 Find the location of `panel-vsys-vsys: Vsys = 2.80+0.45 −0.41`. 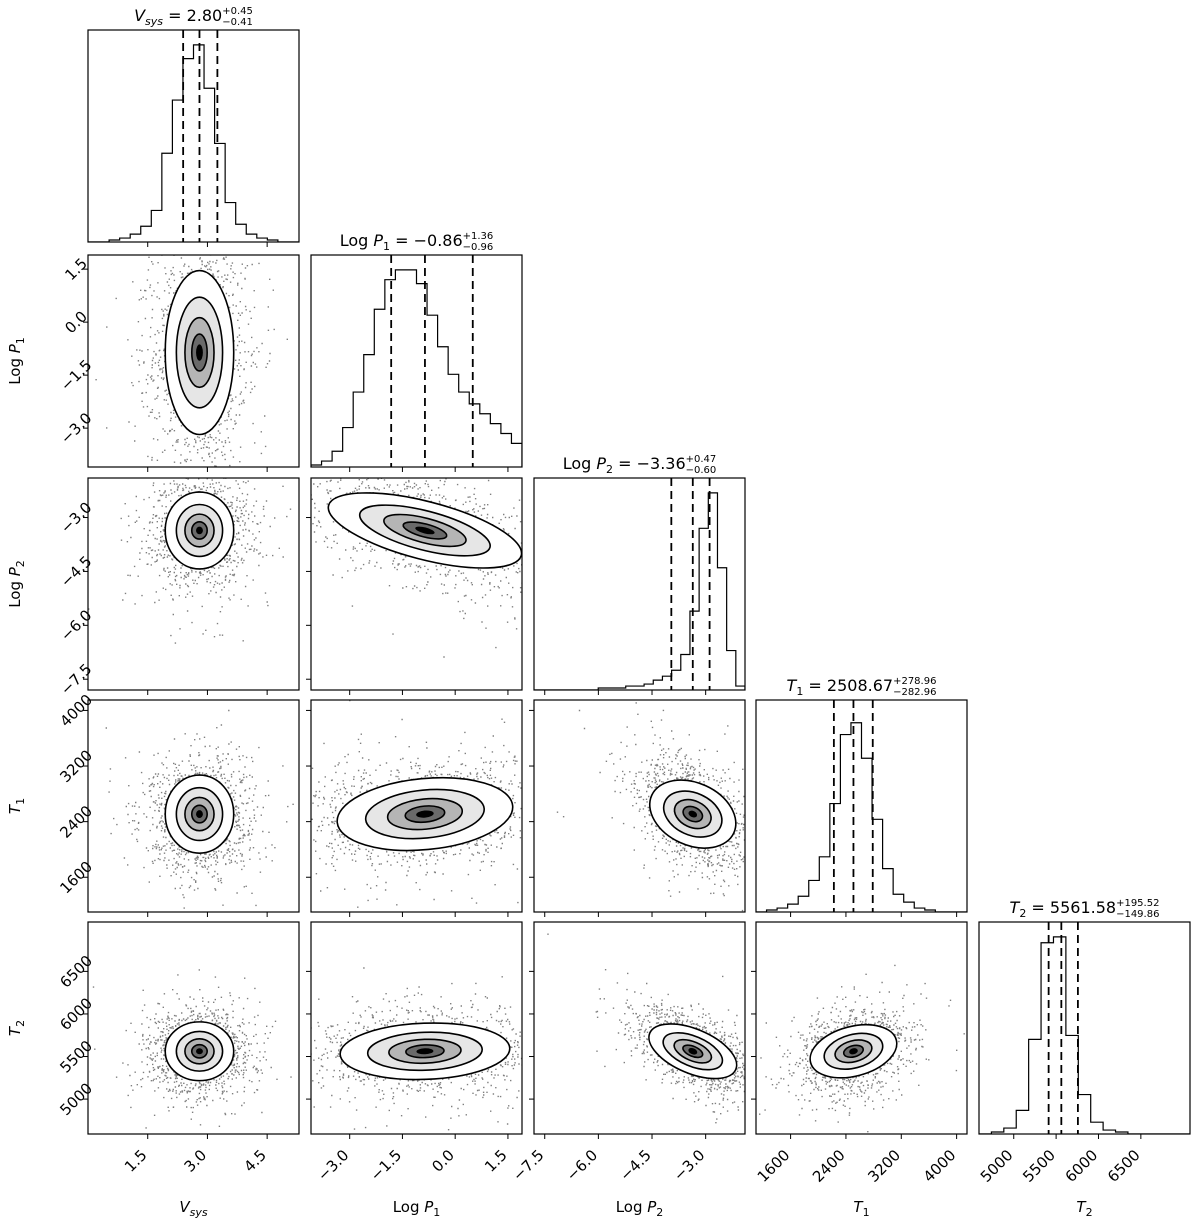

panel-vsys-vsys: Vsys = 2.80+0.45 −0.41 is located at coordinates (193, 126).